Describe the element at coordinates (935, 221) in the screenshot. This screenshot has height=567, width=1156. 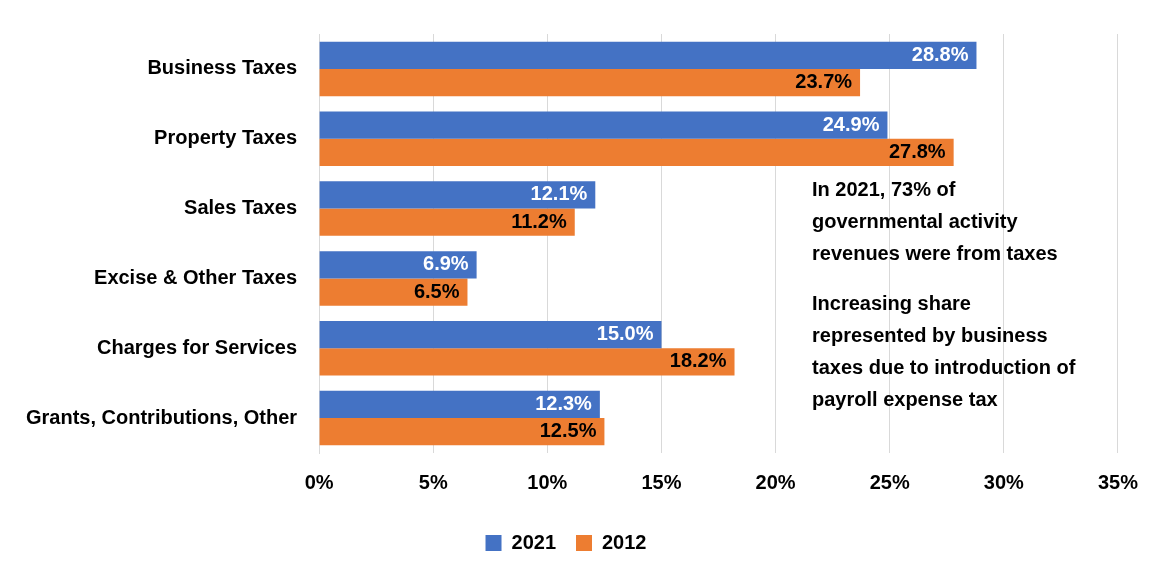
I see `annotation: In 2021, 73% of governmental activity revenues were from taxes` at that location.